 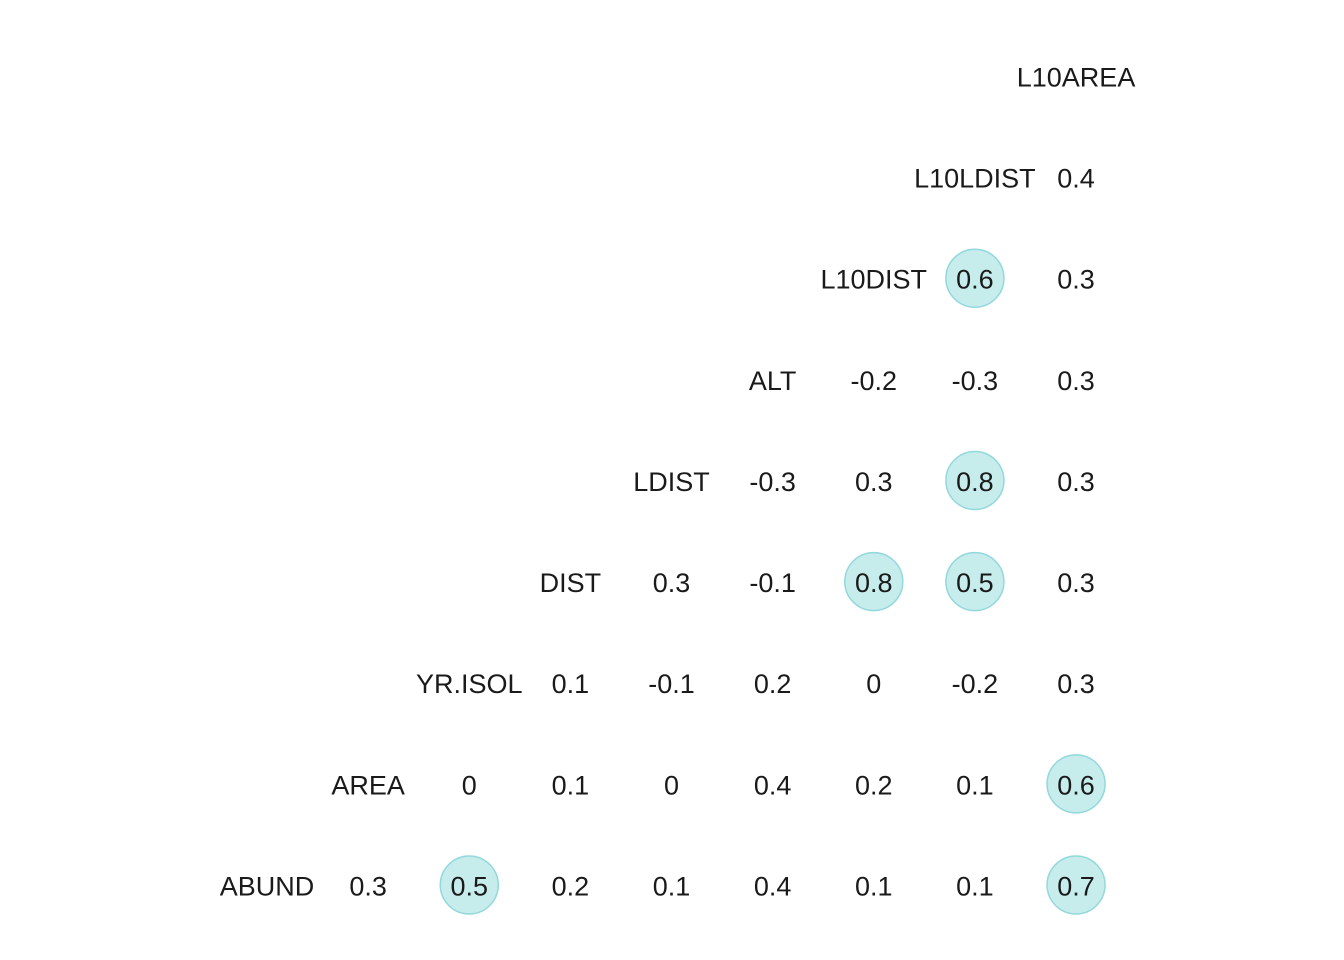 I want to click on correlation-value-yr-isol-l10ldist: -0.2, so click(x=975, y=684).